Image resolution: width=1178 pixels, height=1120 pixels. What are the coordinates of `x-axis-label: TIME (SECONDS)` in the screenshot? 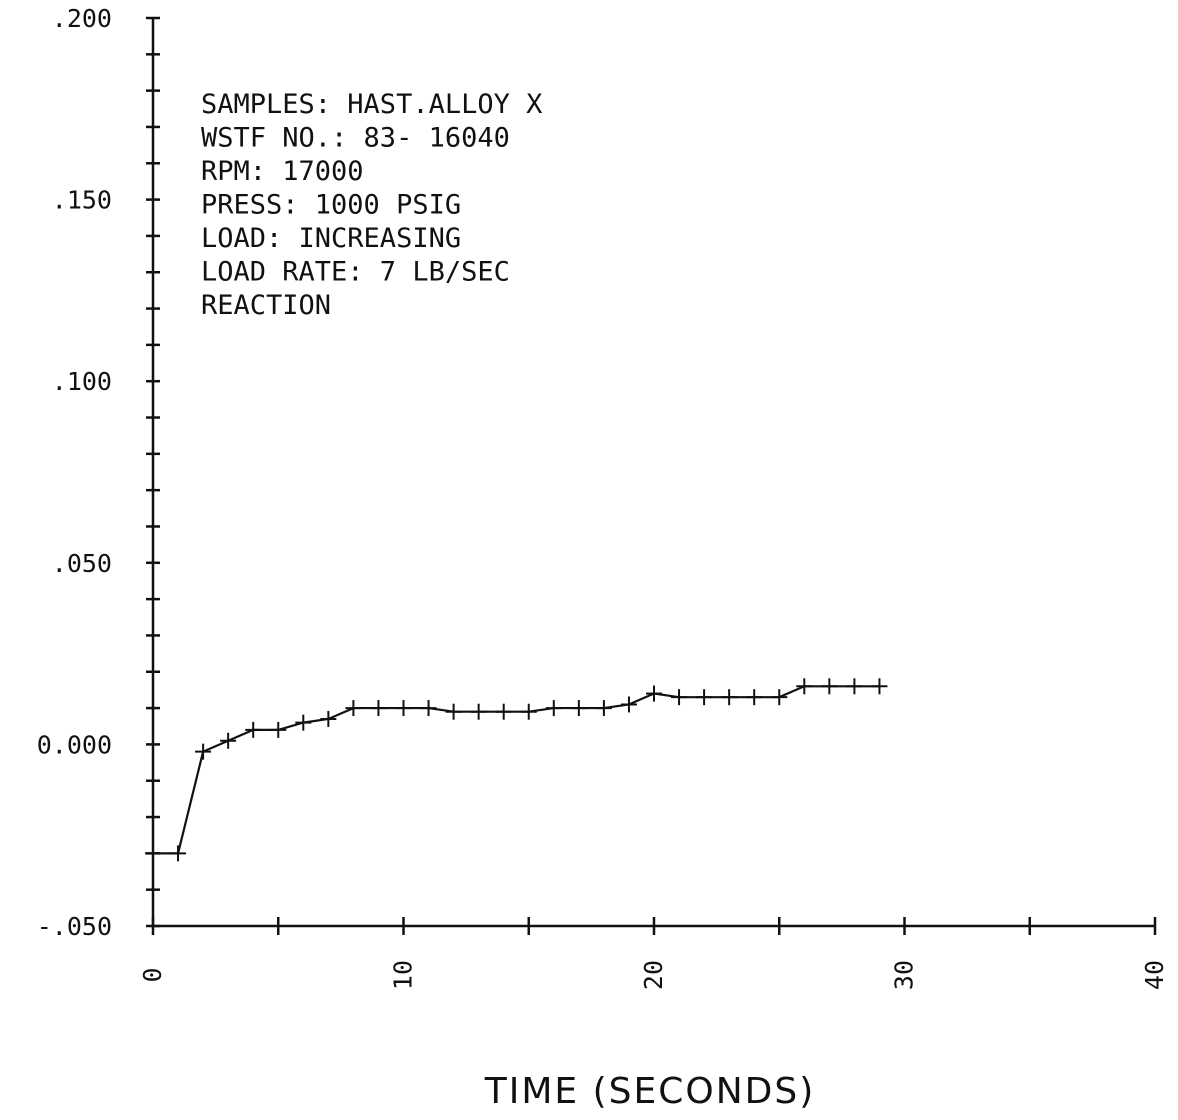 It's located at (650, 1091).